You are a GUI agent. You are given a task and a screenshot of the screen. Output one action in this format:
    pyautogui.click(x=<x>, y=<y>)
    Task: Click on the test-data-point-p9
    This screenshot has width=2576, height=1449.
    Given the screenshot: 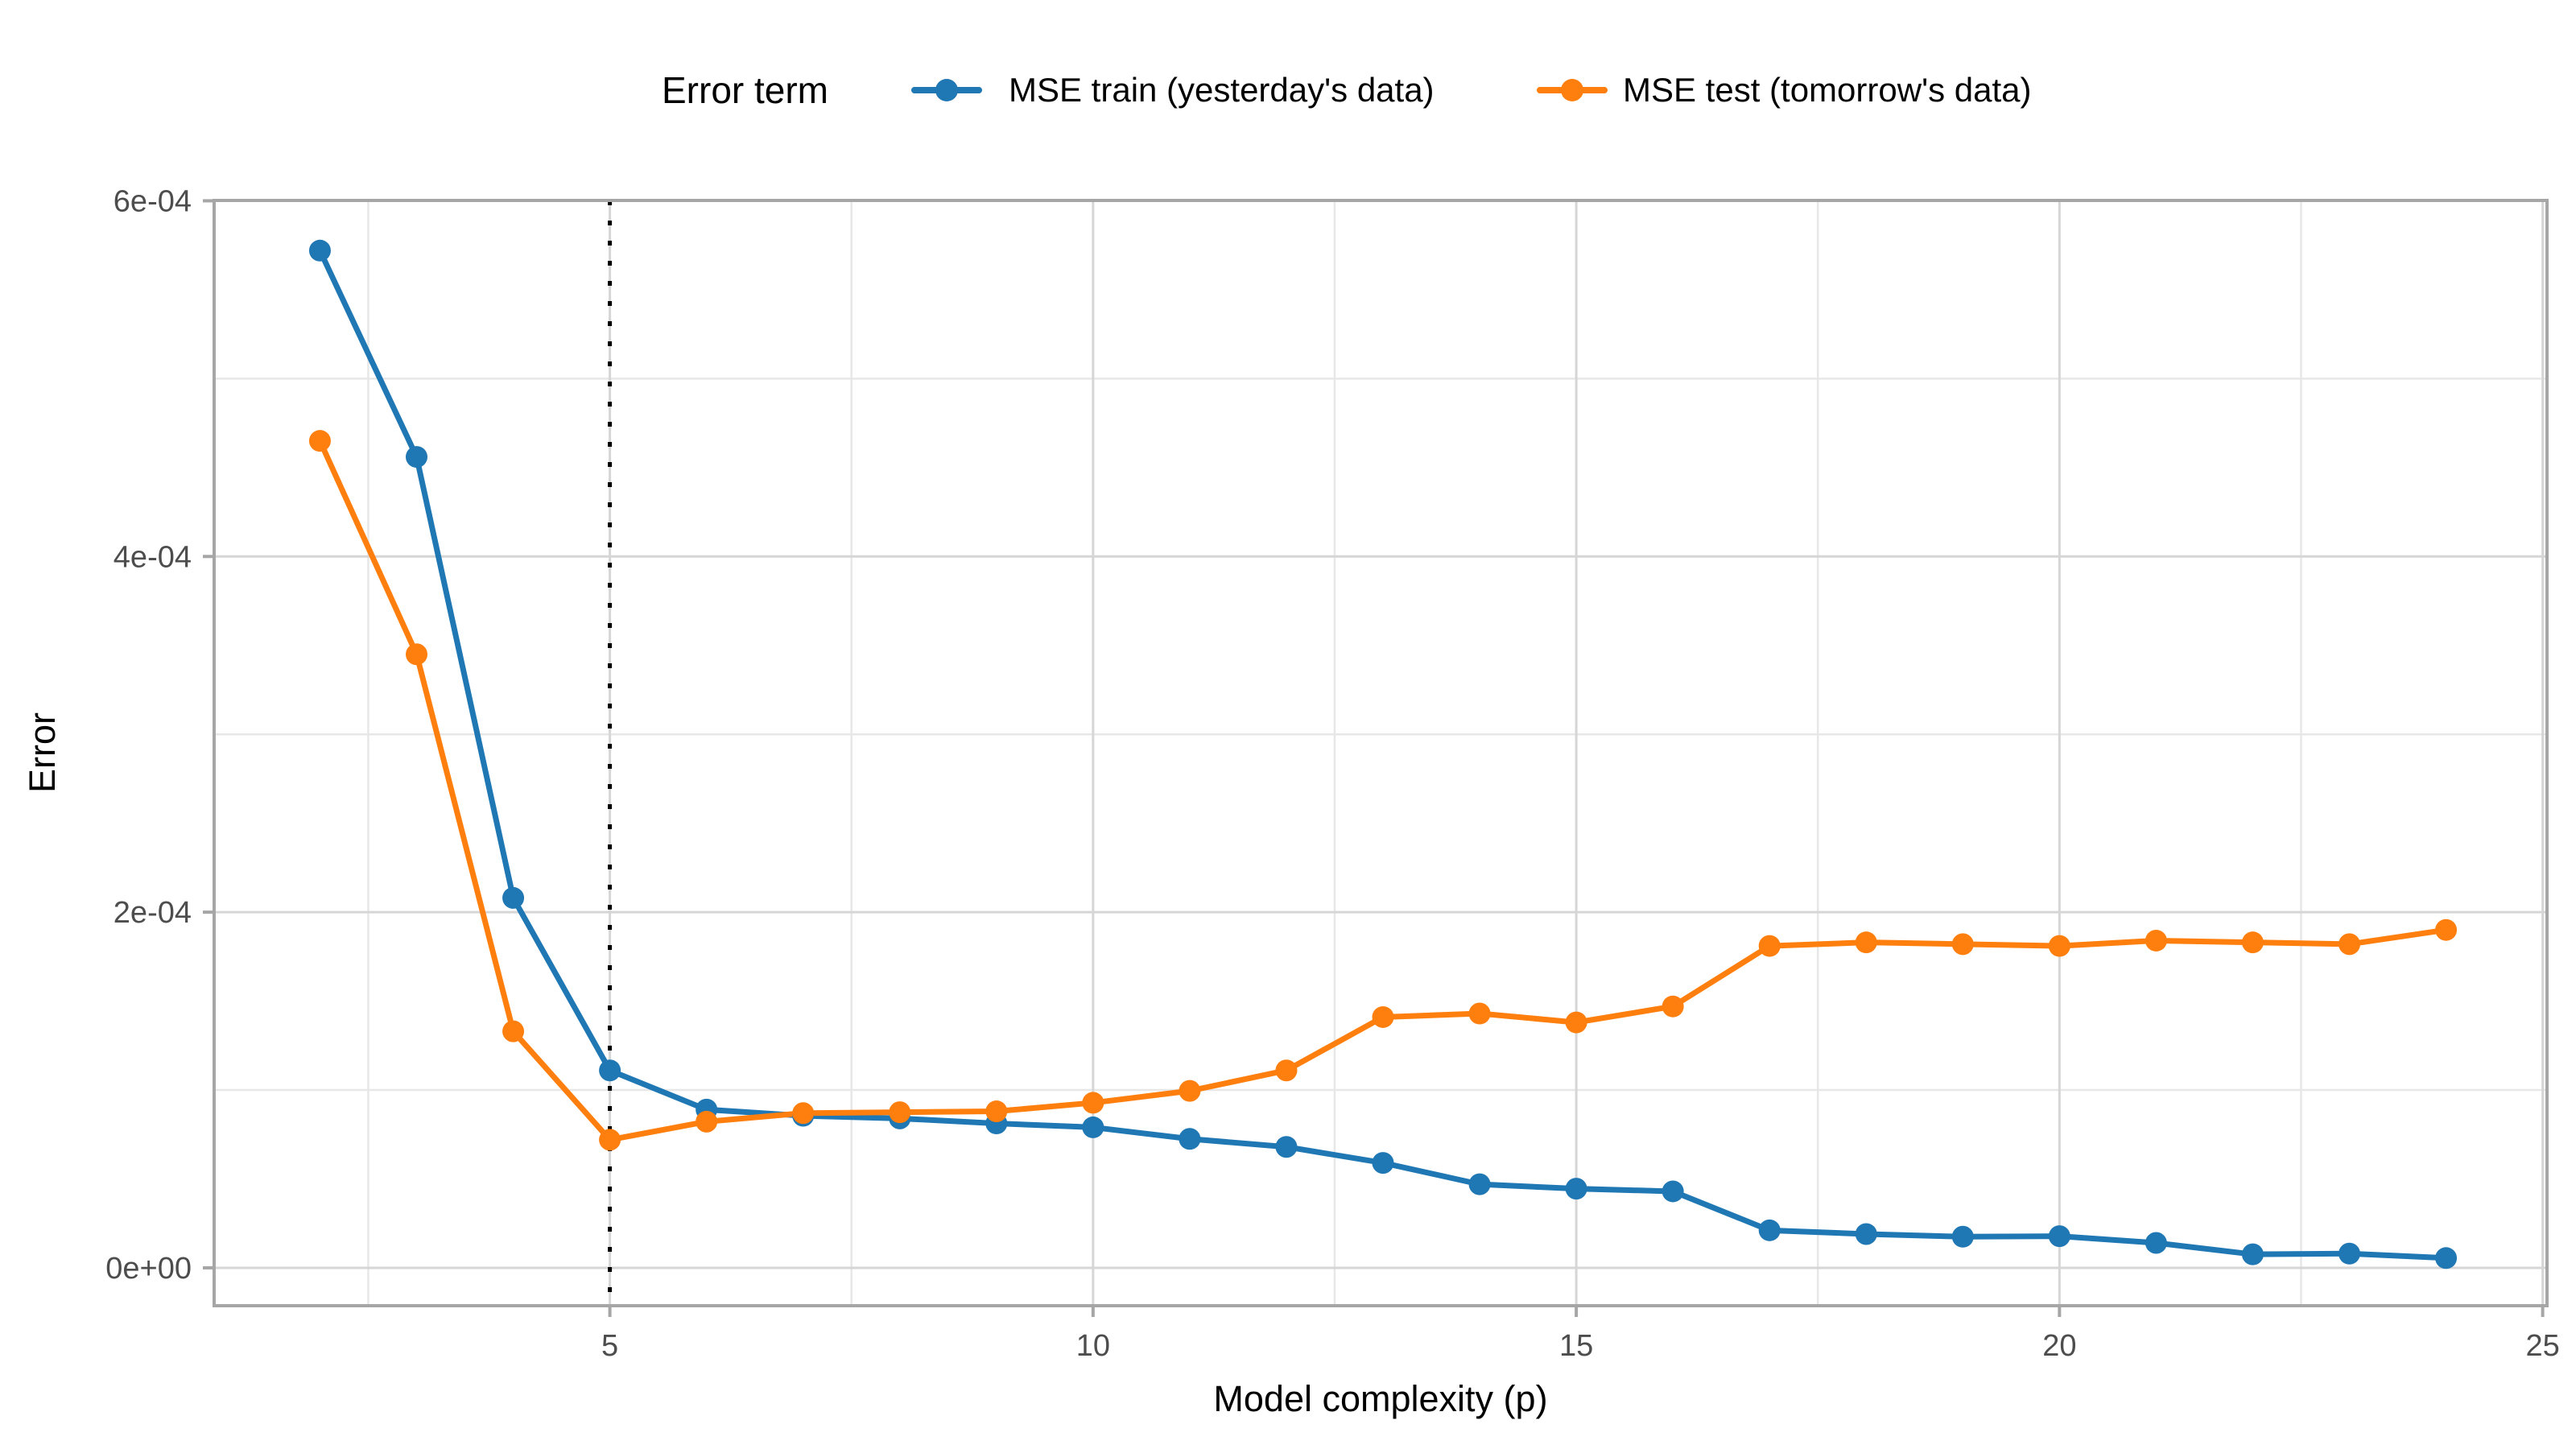 What is the action you would take?
    pyautogui.click(x=996, y=1111)
    